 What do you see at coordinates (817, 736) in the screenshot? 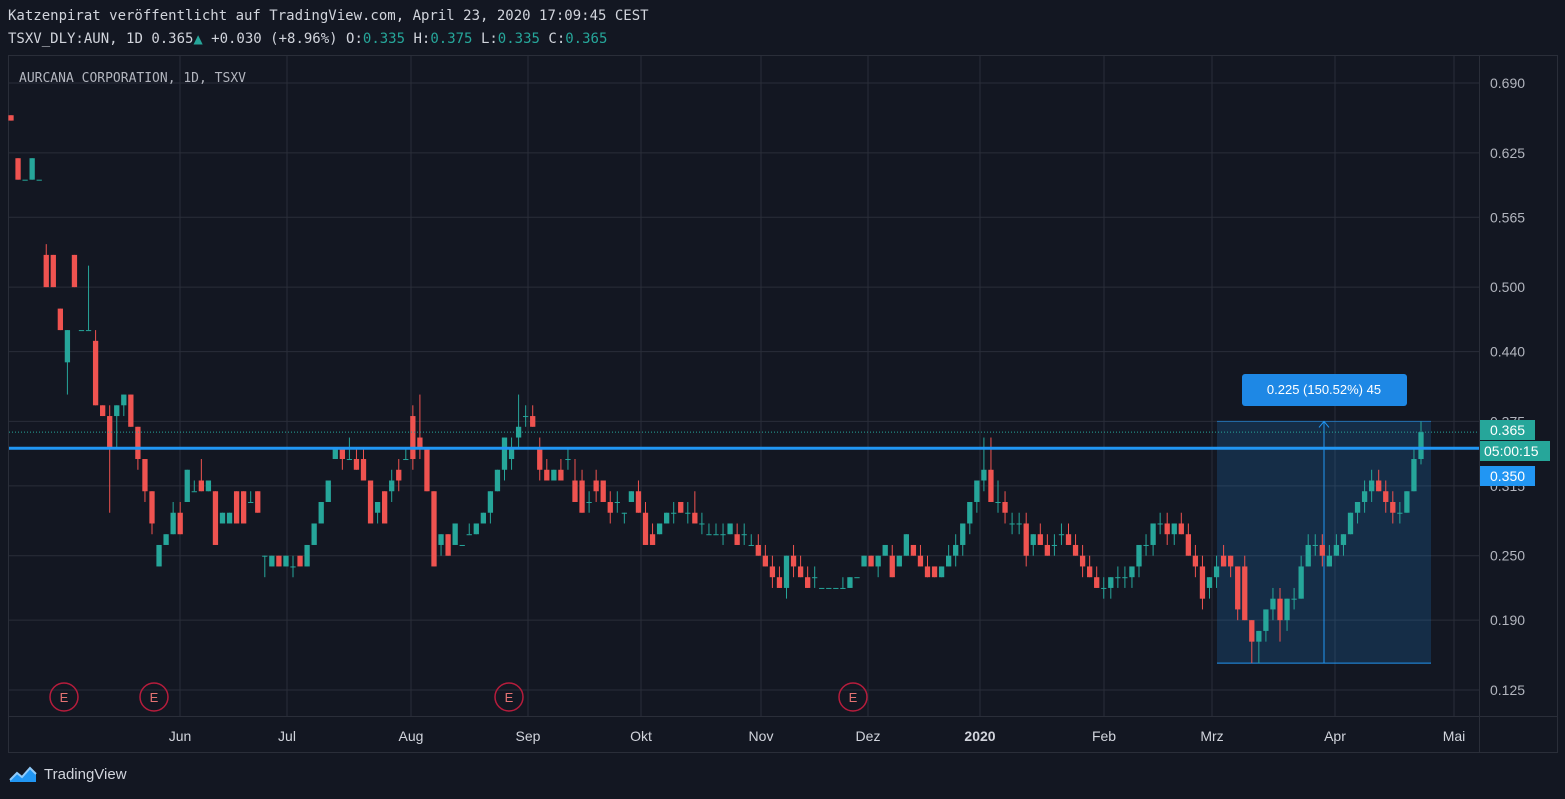
I see `time-axis: Jun Jul Aug Sep Okt Nov Dez 2020 Feb Mrz Apr Mai` at bounding box center [817, 736].